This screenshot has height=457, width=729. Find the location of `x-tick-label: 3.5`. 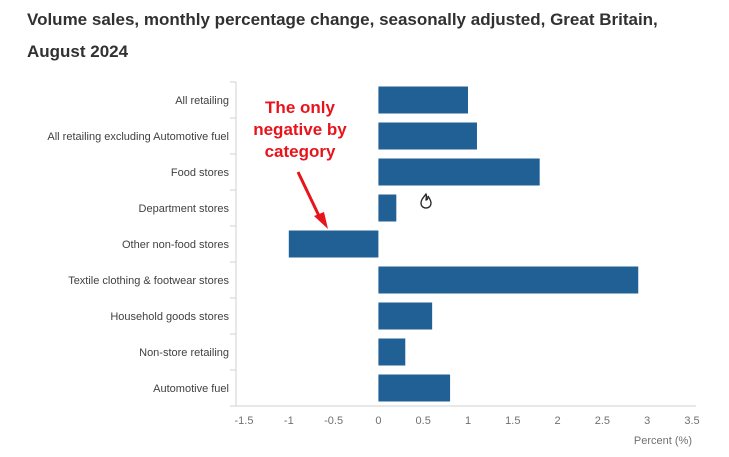

x-tick-label: 3.5 is located at coordinates (691, 421).